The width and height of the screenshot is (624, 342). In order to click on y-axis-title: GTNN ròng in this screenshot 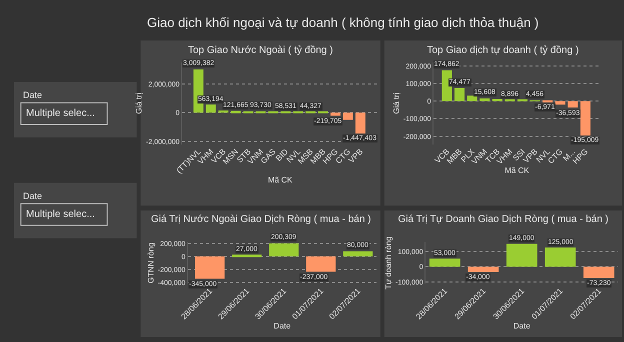, I will do `click(151, 263)`.